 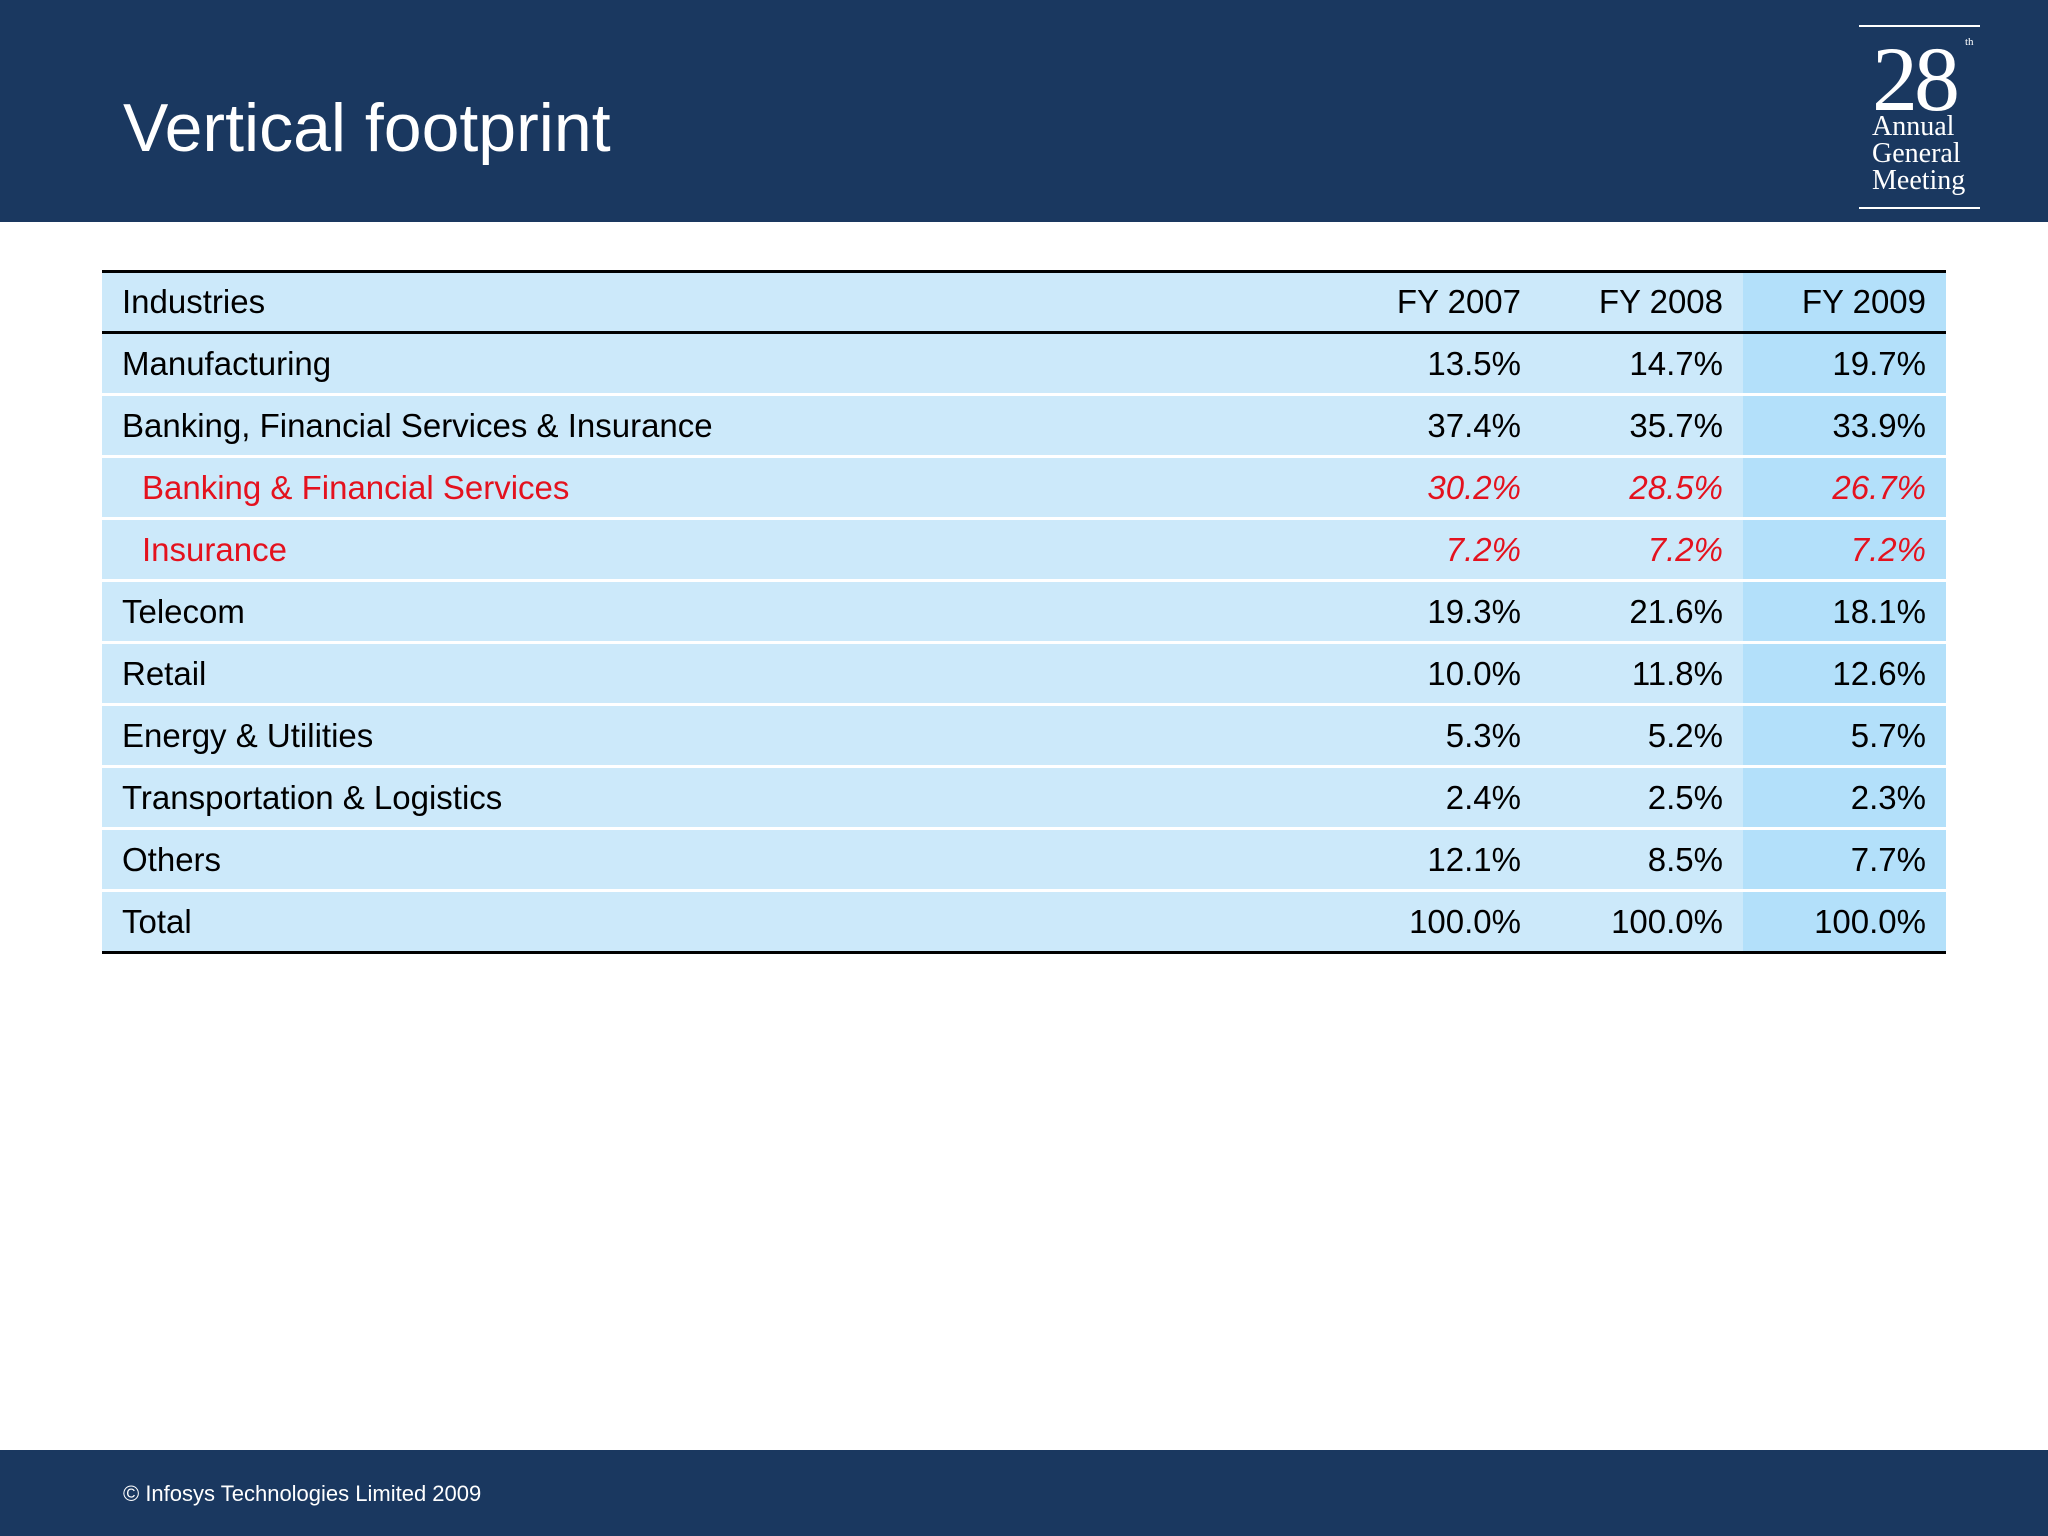 What do you see at coordinates (1844, 612) in the screenshot?
I see `fy2009-cell: 18.1%` at bounding box center [1844, 612].